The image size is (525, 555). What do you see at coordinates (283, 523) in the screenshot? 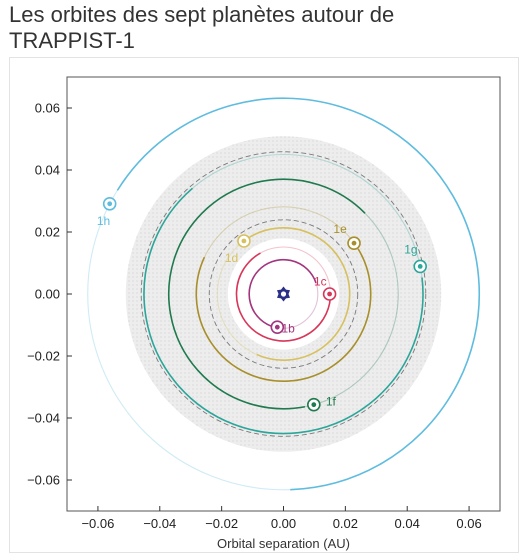
I see `x-tick-label-3: 0.00` at bounding box center [283, 523].